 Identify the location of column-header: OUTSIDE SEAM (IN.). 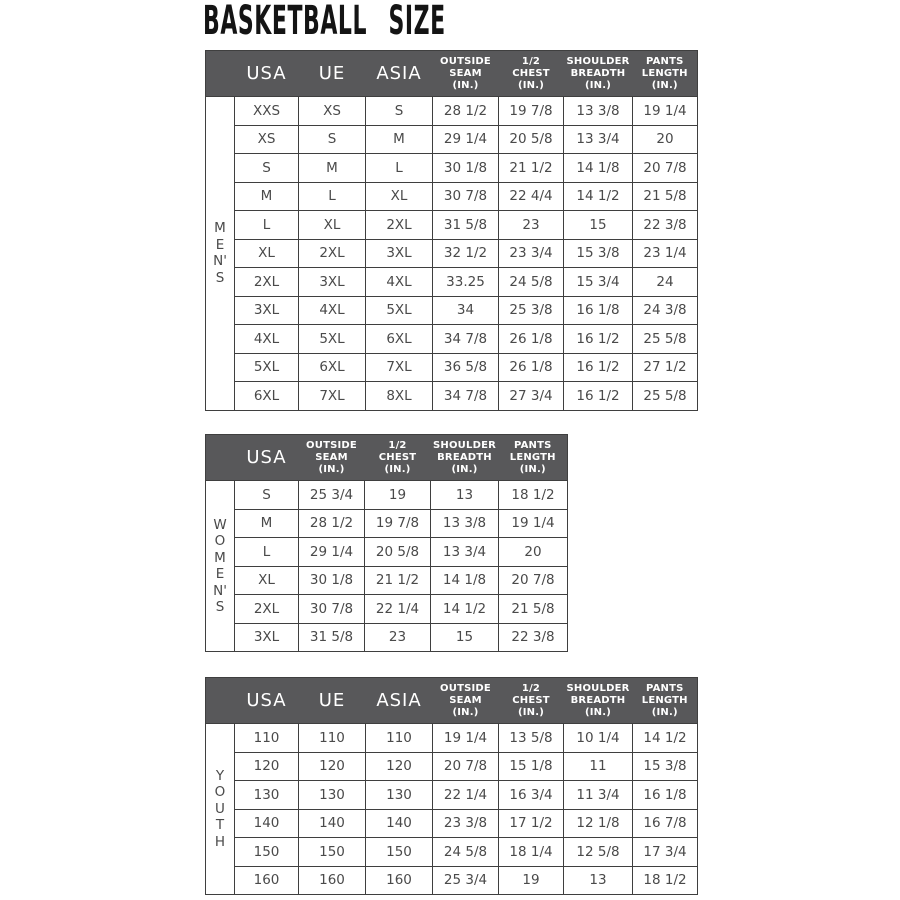
(331, 457).